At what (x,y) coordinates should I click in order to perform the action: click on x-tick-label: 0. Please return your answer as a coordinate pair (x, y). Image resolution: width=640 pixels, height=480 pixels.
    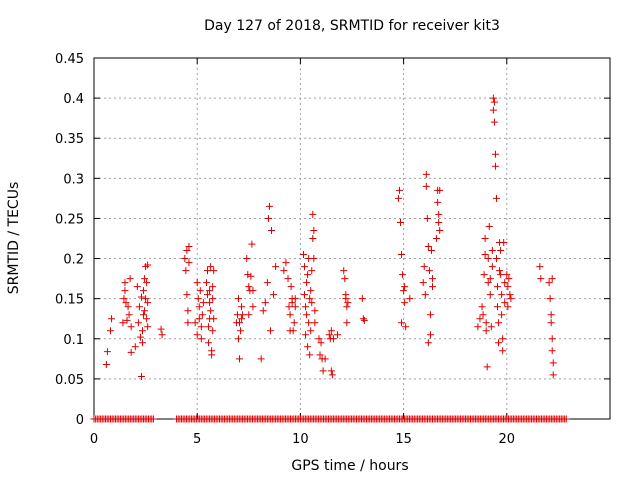
    Looking at the image, I should click on (94, 439).